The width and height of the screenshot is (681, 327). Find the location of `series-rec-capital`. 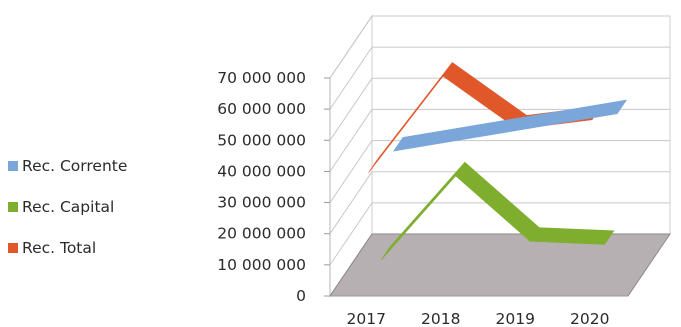

series-rec-capital is located at coordinates (497, 211).